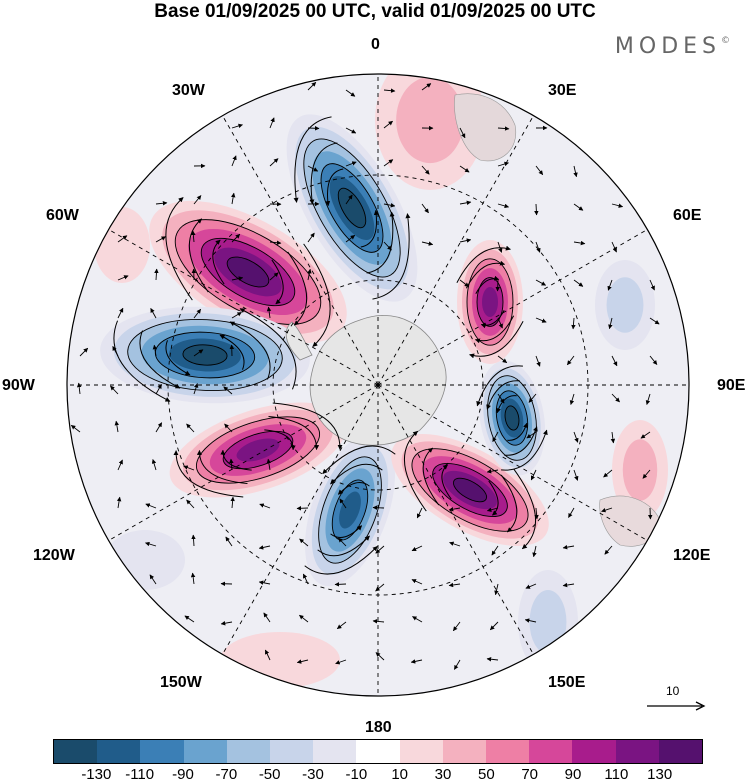 Image resolution: width=750 pixels, height=783 pixels. What do you see at coordinates (188, 90) in the screenshot?
I see `lon-label-30w: 30W` at bounding box center [188, 90].